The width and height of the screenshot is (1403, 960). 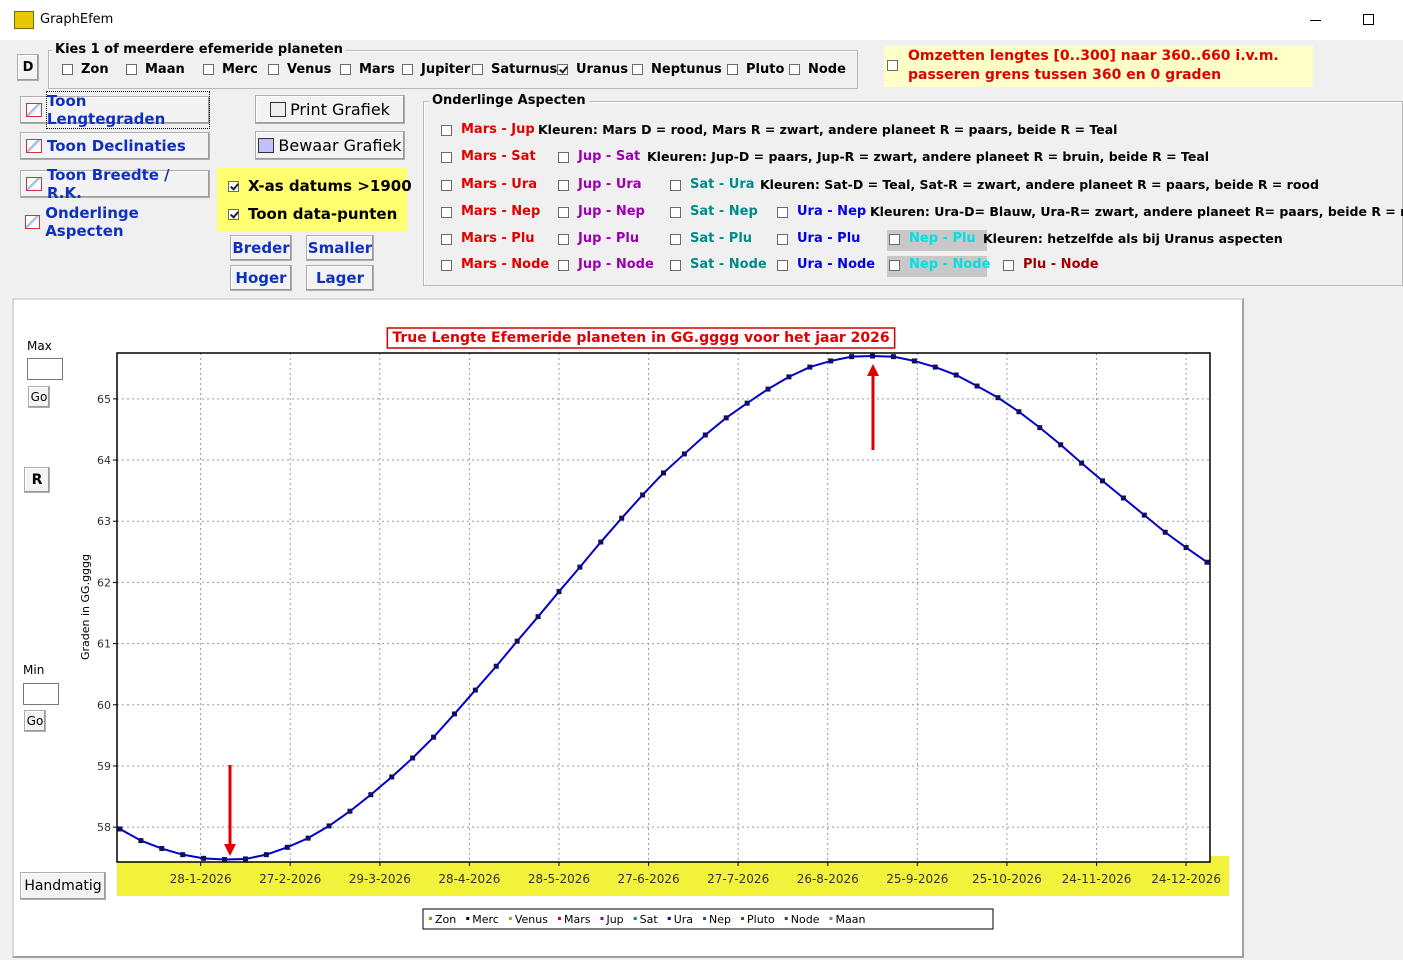 What do you see at coordinates (1368, 19) in the screenshot?
I see `maximize-button` at bounding box center [1368, 19].